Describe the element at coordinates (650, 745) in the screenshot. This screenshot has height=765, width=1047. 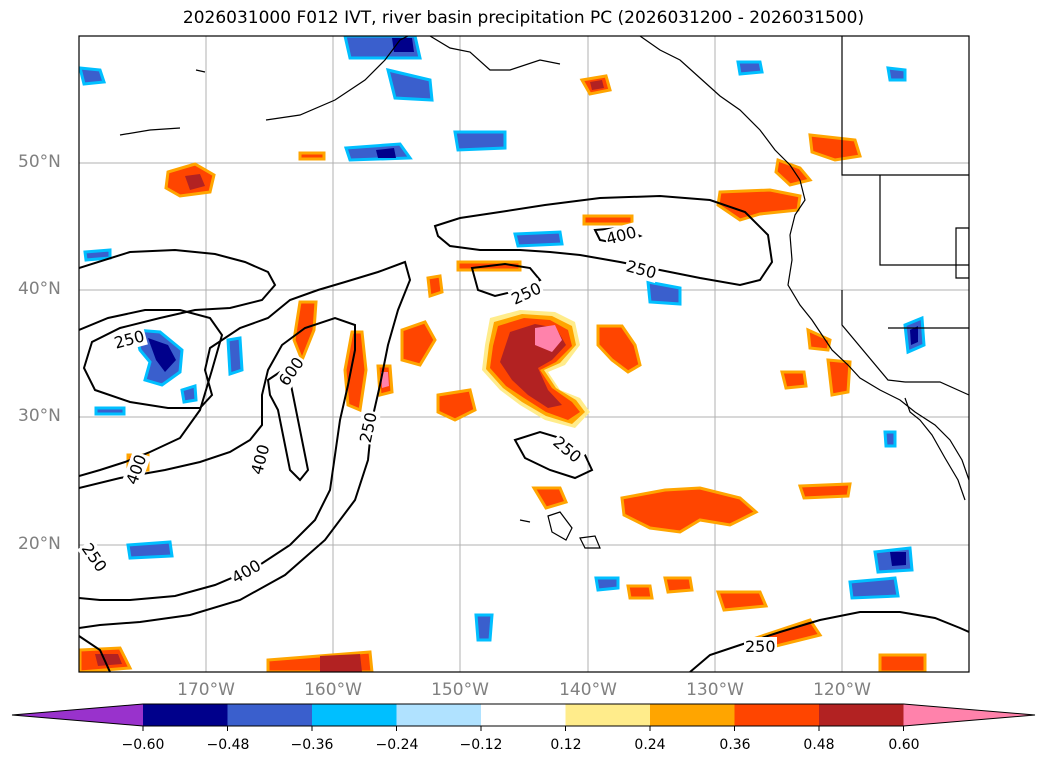
I see `colorbar-tick-label: 0.24` at that location.